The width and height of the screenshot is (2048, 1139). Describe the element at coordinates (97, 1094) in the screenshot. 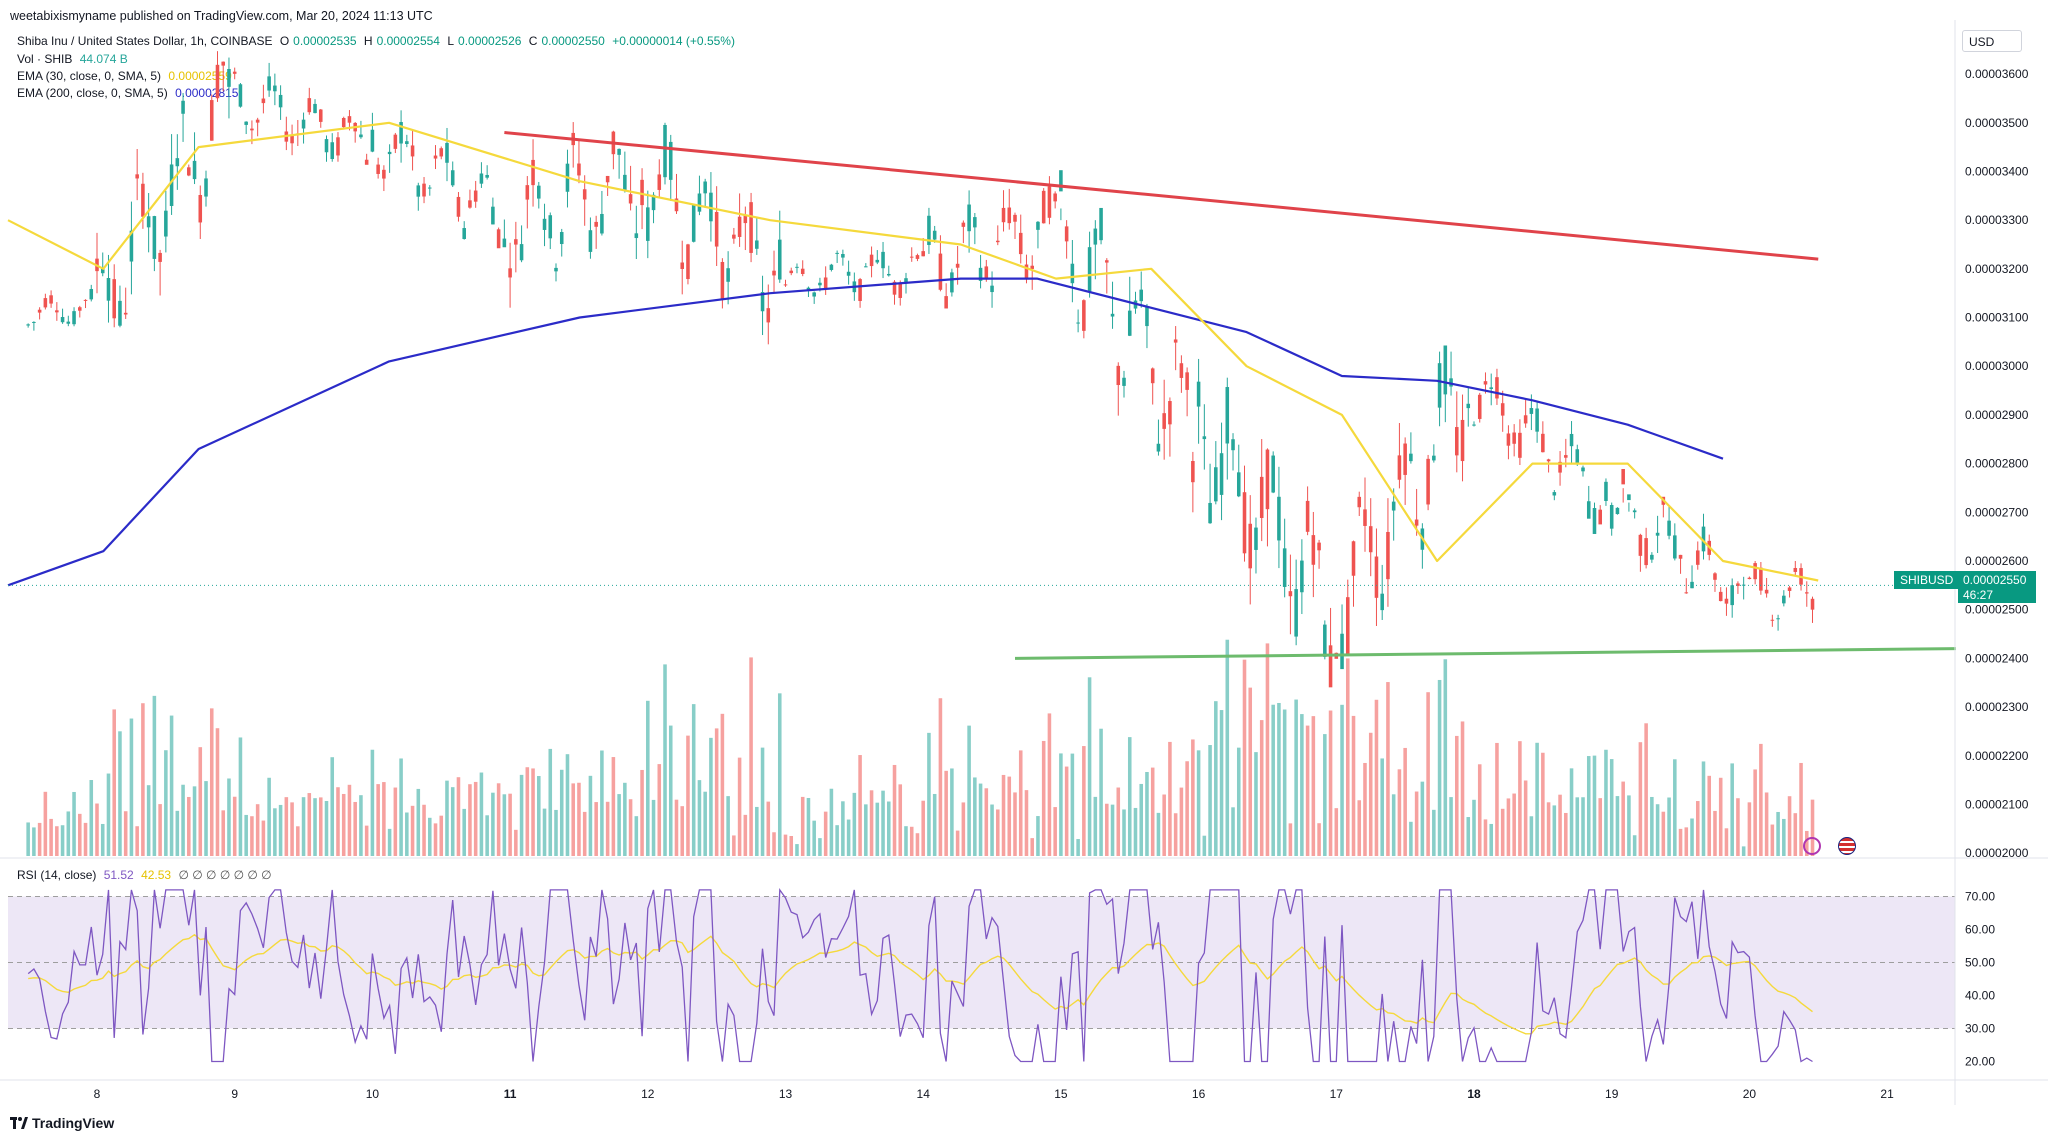

I see `time-tick-label: 8` at that location.